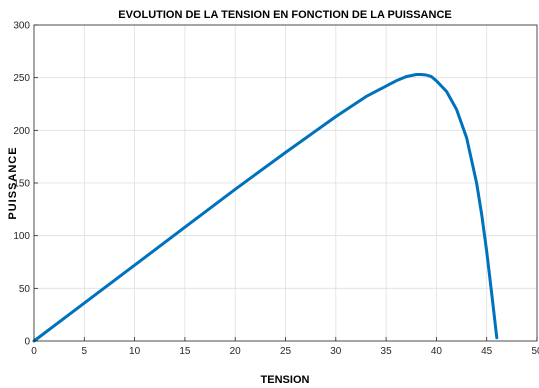  Describe the element at coordinates (487, 351) in the screenshot. I see `x-tick-label: 45` at that location.